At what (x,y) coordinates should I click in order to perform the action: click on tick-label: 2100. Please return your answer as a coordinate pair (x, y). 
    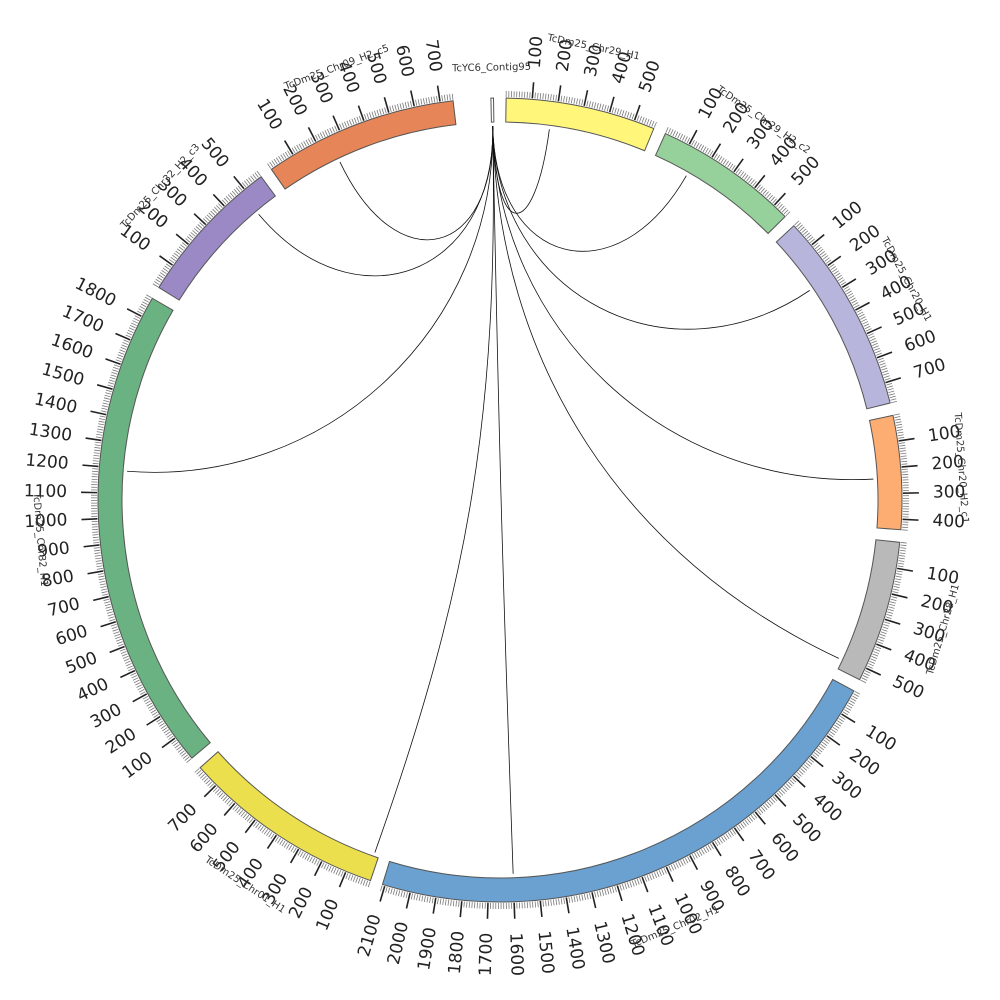
    Looking at the image, I should click on (370, 935).